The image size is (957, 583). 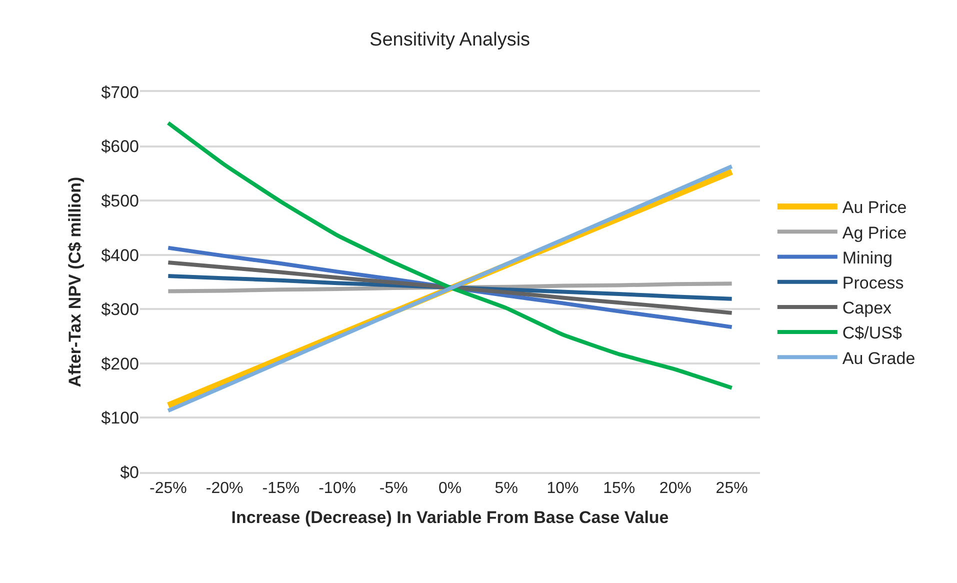 What do you see at coordinates (129, 472) in the screenshot?
I see `y-tick-label: $0` at bounding box center [129, 472].